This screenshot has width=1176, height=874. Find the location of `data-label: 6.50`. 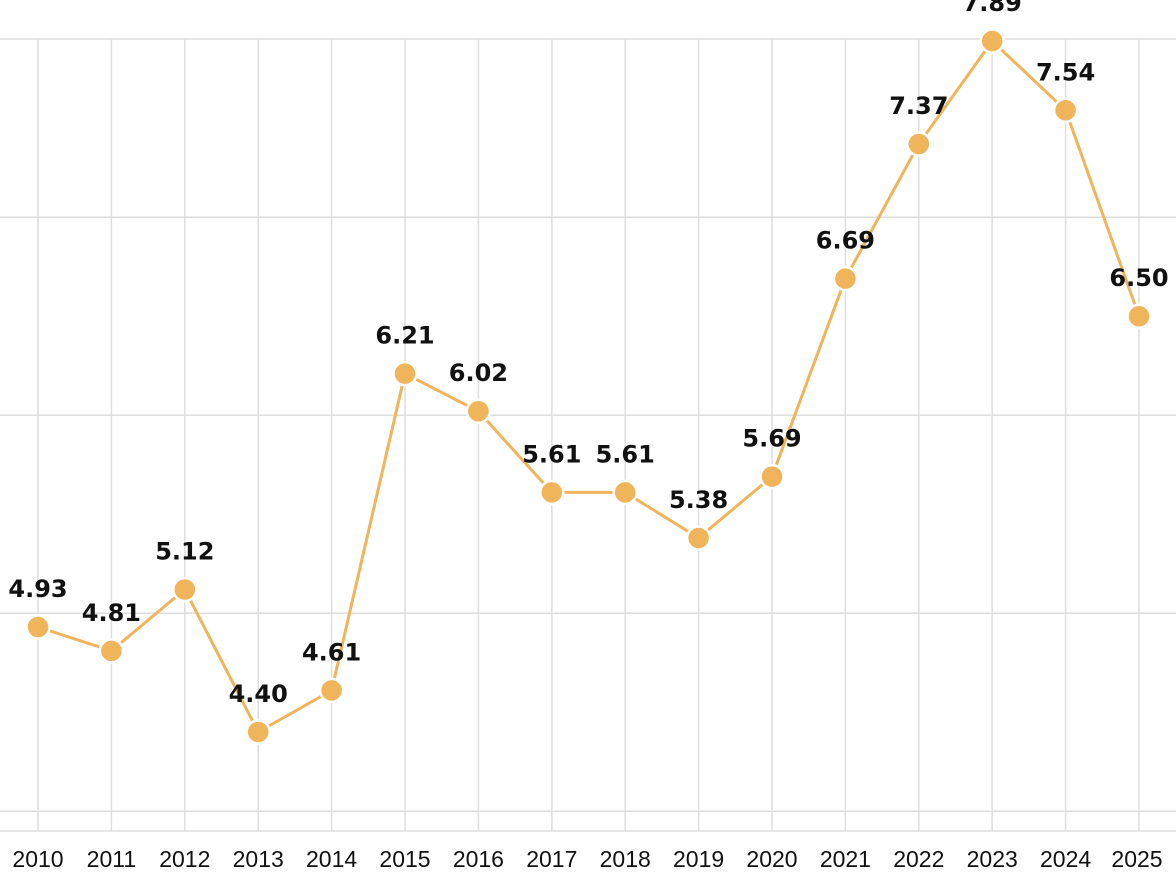

data-label: 6.50 is located at coordinates (1138, 278).